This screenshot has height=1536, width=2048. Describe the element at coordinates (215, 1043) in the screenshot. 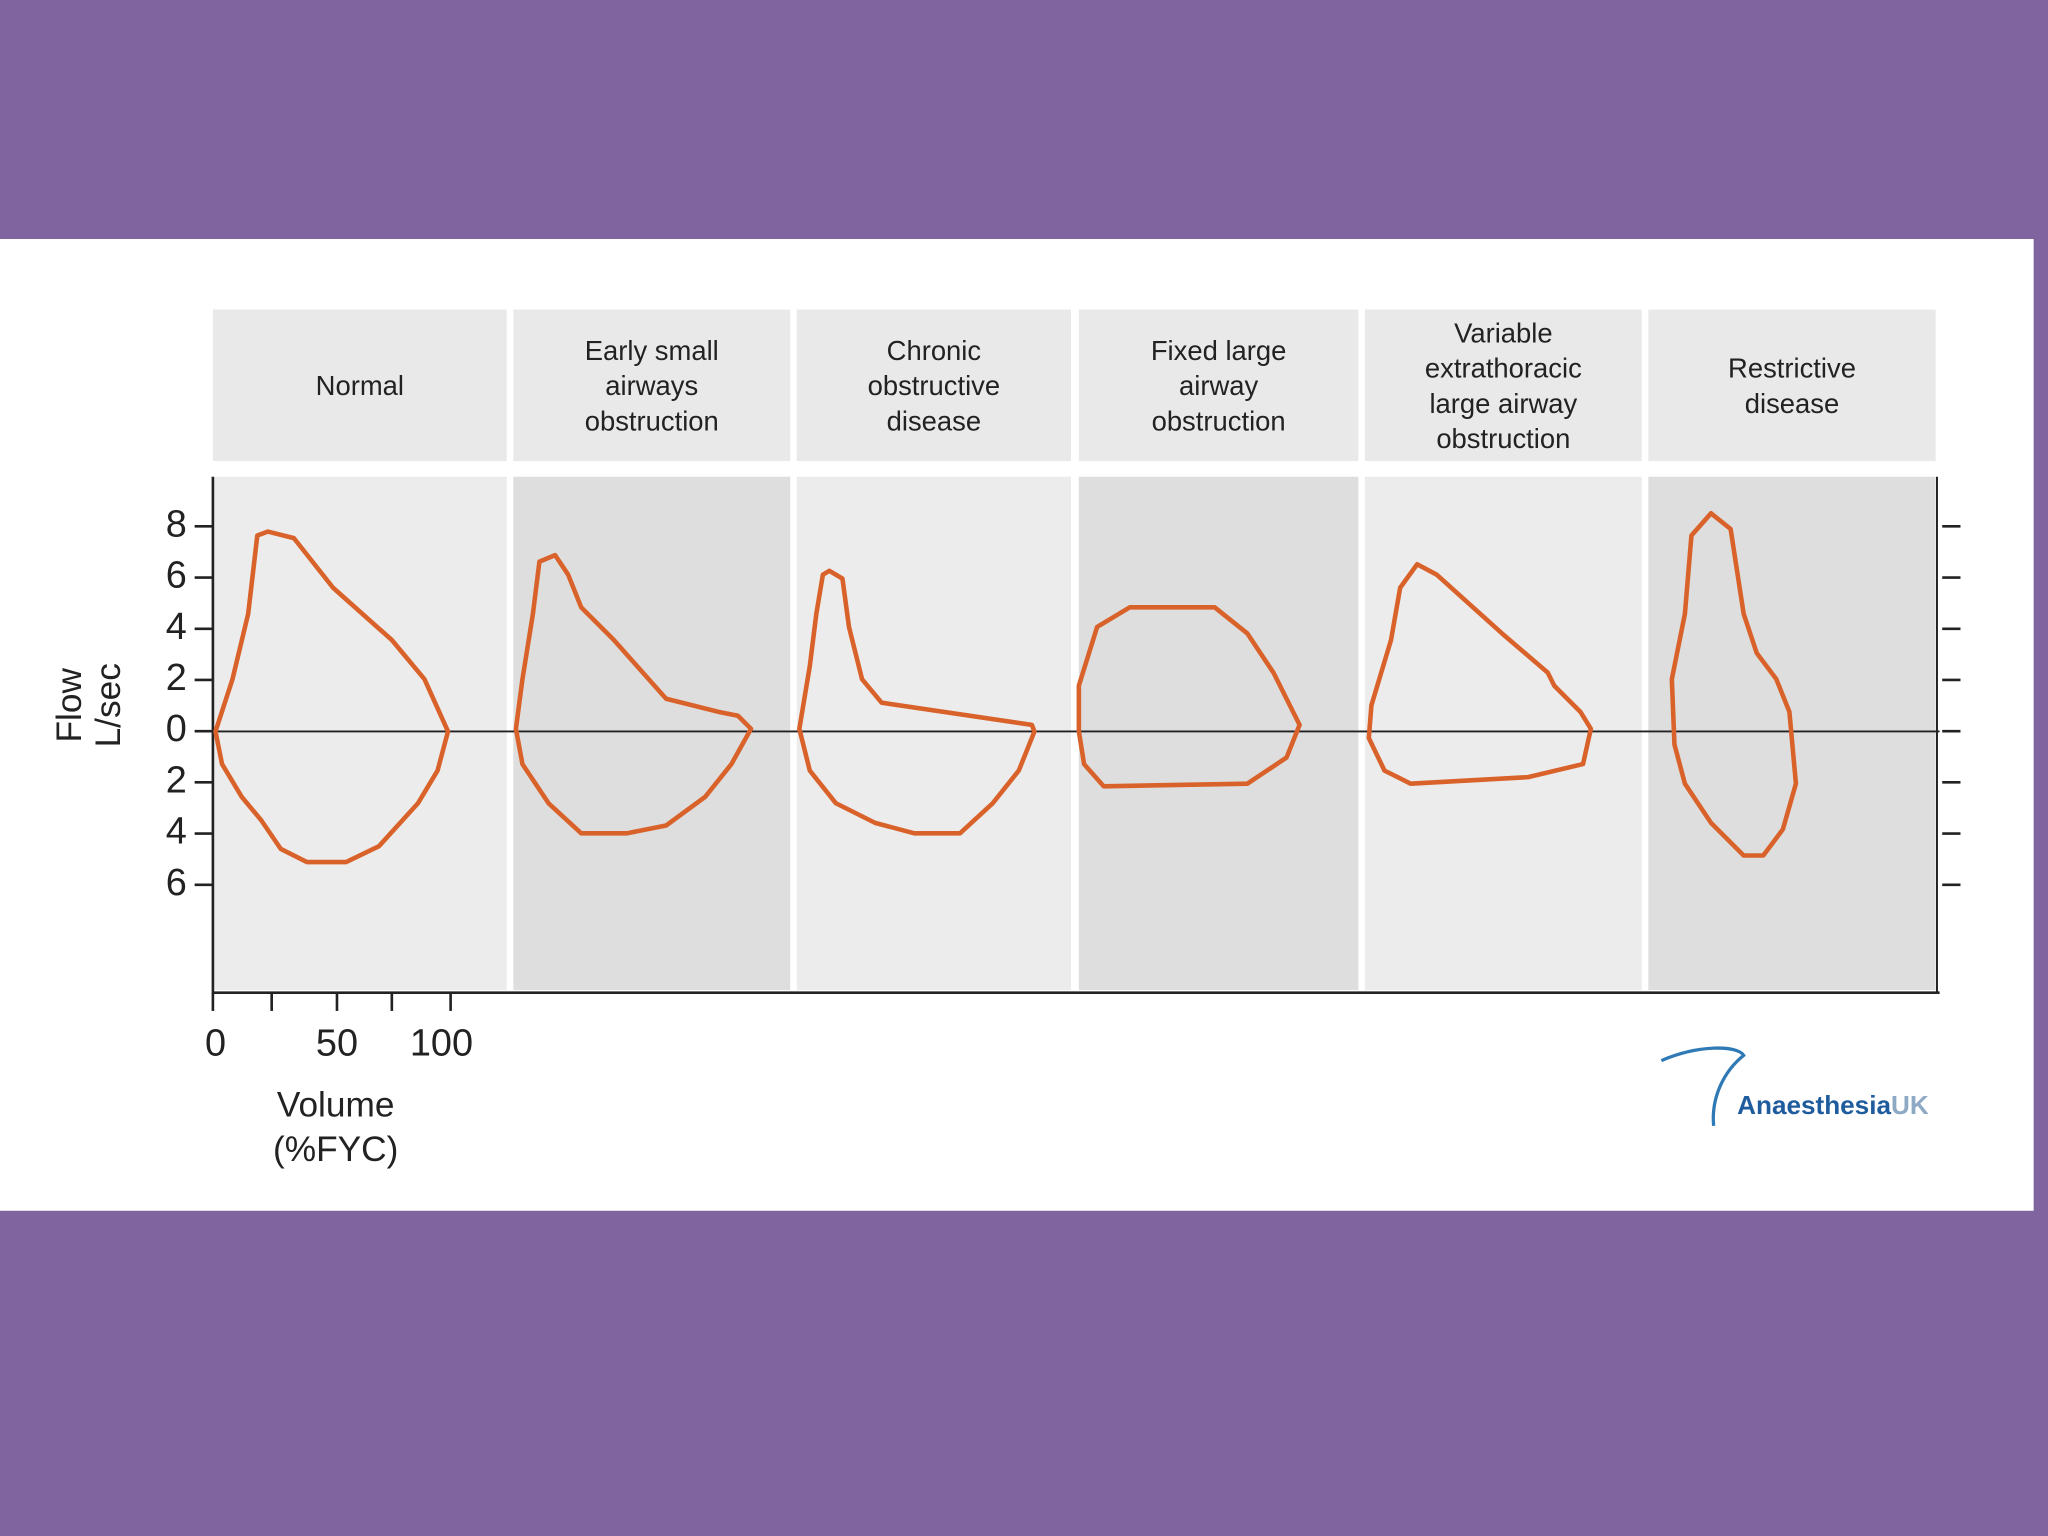

I see `x-tick-label: 0` at that location.